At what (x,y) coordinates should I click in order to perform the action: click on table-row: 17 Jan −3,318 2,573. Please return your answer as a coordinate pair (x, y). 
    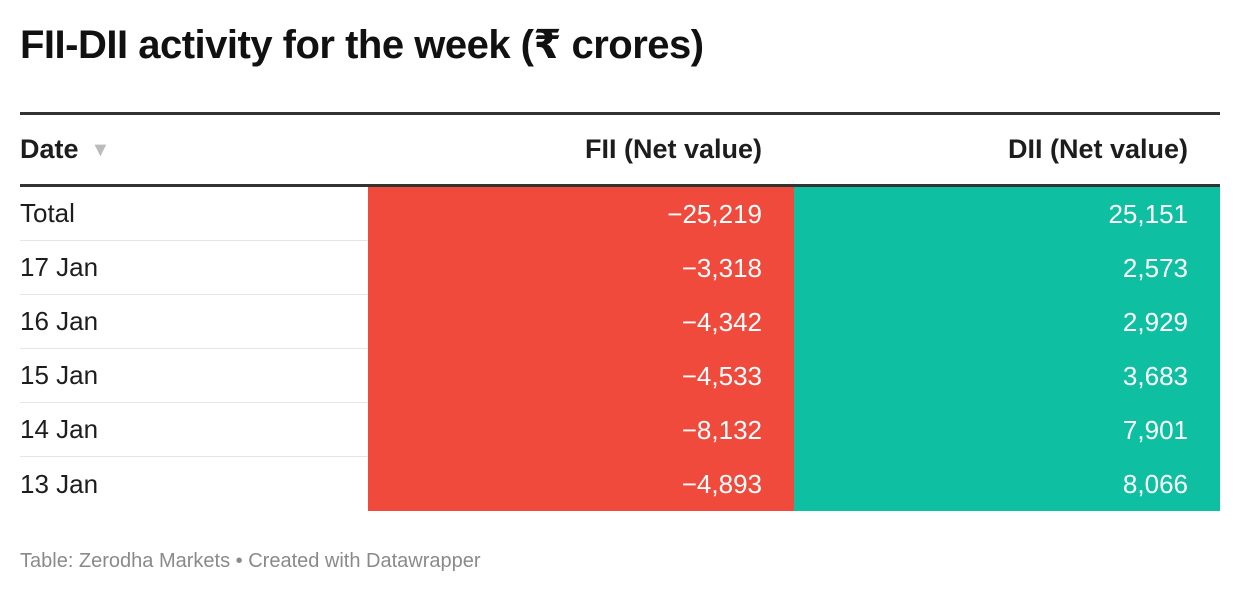
    Looking at the image, I should click on (620, 268).